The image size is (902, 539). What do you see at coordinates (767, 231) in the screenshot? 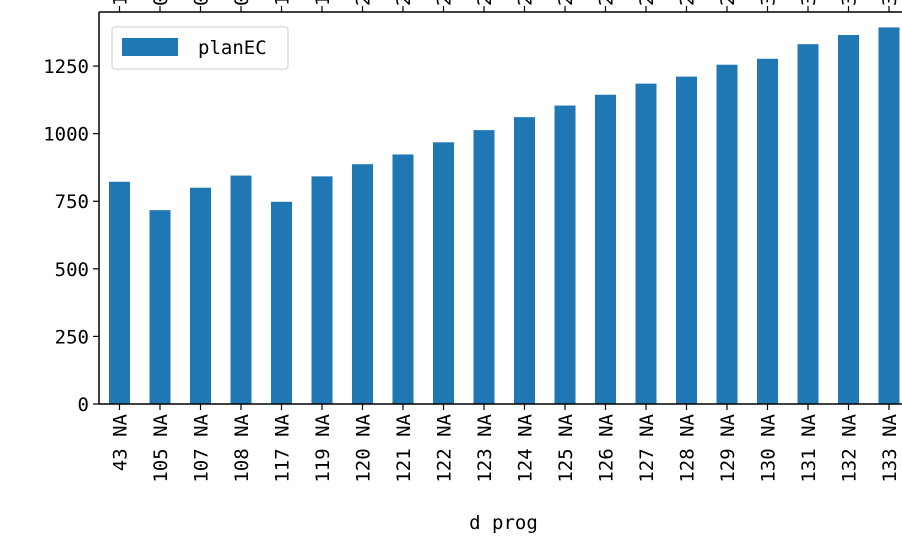
I see `bar-130-na` at bounding box center [767, 231].